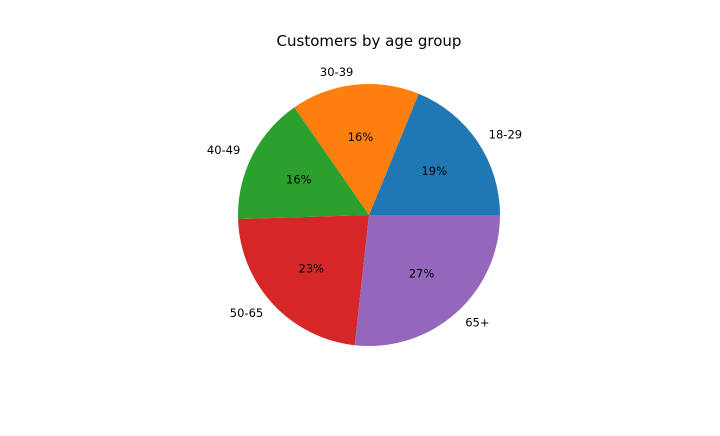 The width and height of the screenshot is (720, 436). I want to click on slice-percent-40-49: 16%, so click(299, 180).